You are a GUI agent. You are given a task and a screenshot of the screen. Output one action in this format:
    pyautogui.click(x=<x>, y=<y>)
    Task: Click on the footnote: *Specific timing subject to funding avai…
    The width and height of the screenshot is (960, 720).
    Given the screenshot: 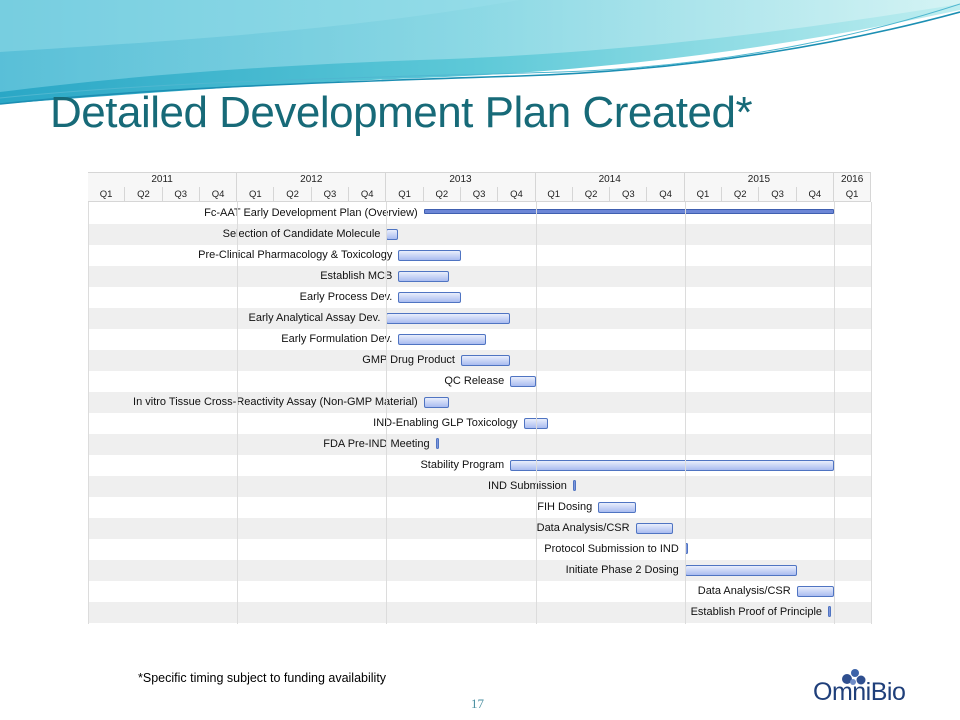 What is the action you would take?
    pyautogui.click(x=262, y=678)
    